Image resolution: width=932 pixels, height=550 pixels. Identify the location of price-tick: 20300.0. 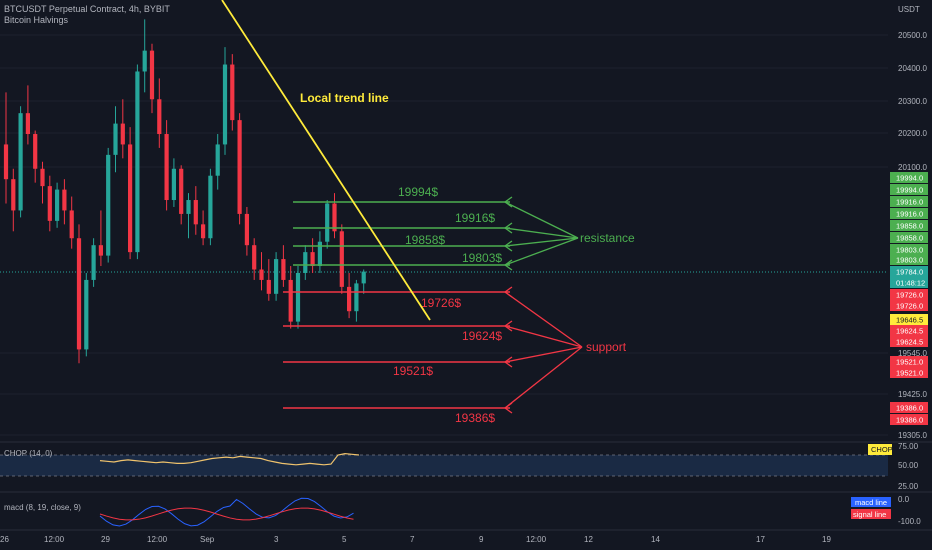
(912, 101).